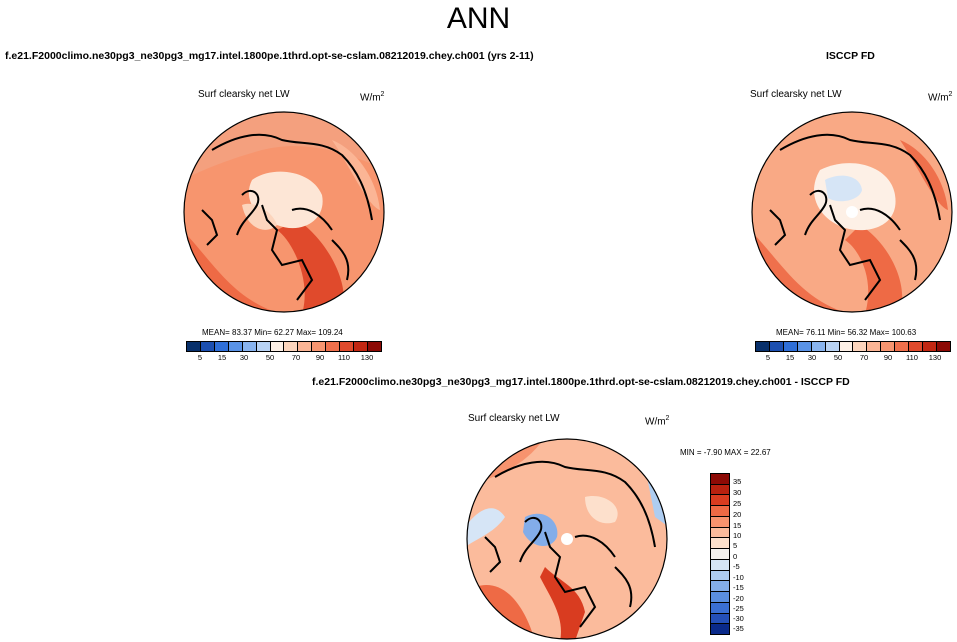  What do you see at coordinates (790, 357) in the screenshot?
I see `obs-cbar-tick: 15` at bounding box center [790, 357].